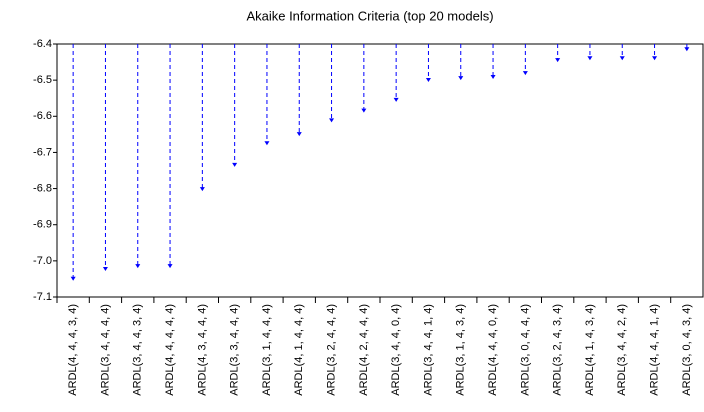  I want to click on x-tick-label: ARDL(3, 4, 4, 1, 4), so click(428, 350).